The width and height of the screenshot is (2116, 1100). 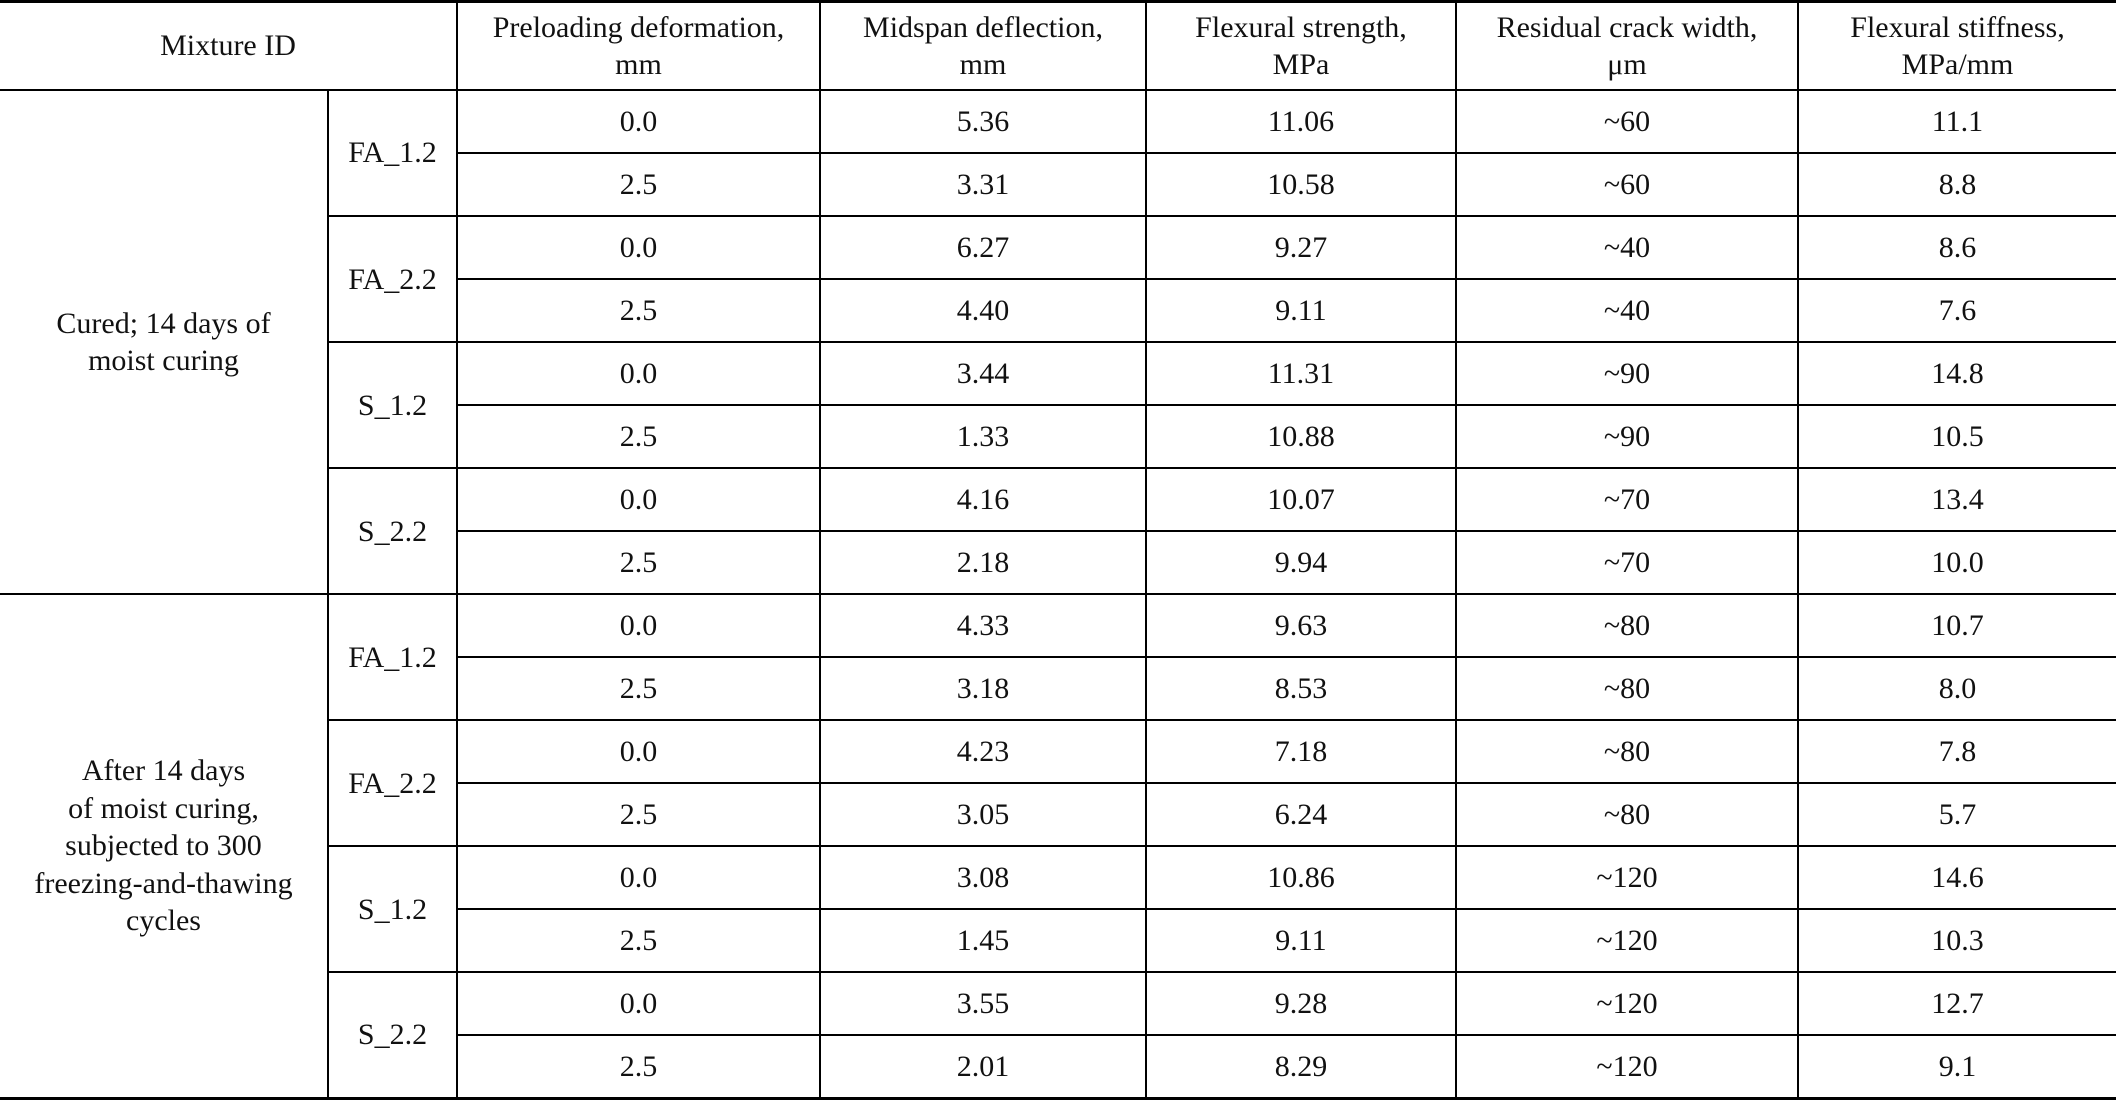 I want to click on mixture-id: S_2.2, so click(x=393, y=1036).